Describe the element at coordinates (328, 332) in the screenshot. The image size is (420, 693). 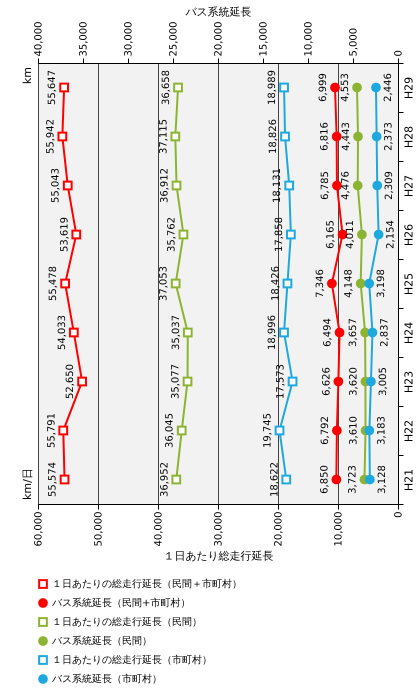
I see `data-label: 6,494` at that location.